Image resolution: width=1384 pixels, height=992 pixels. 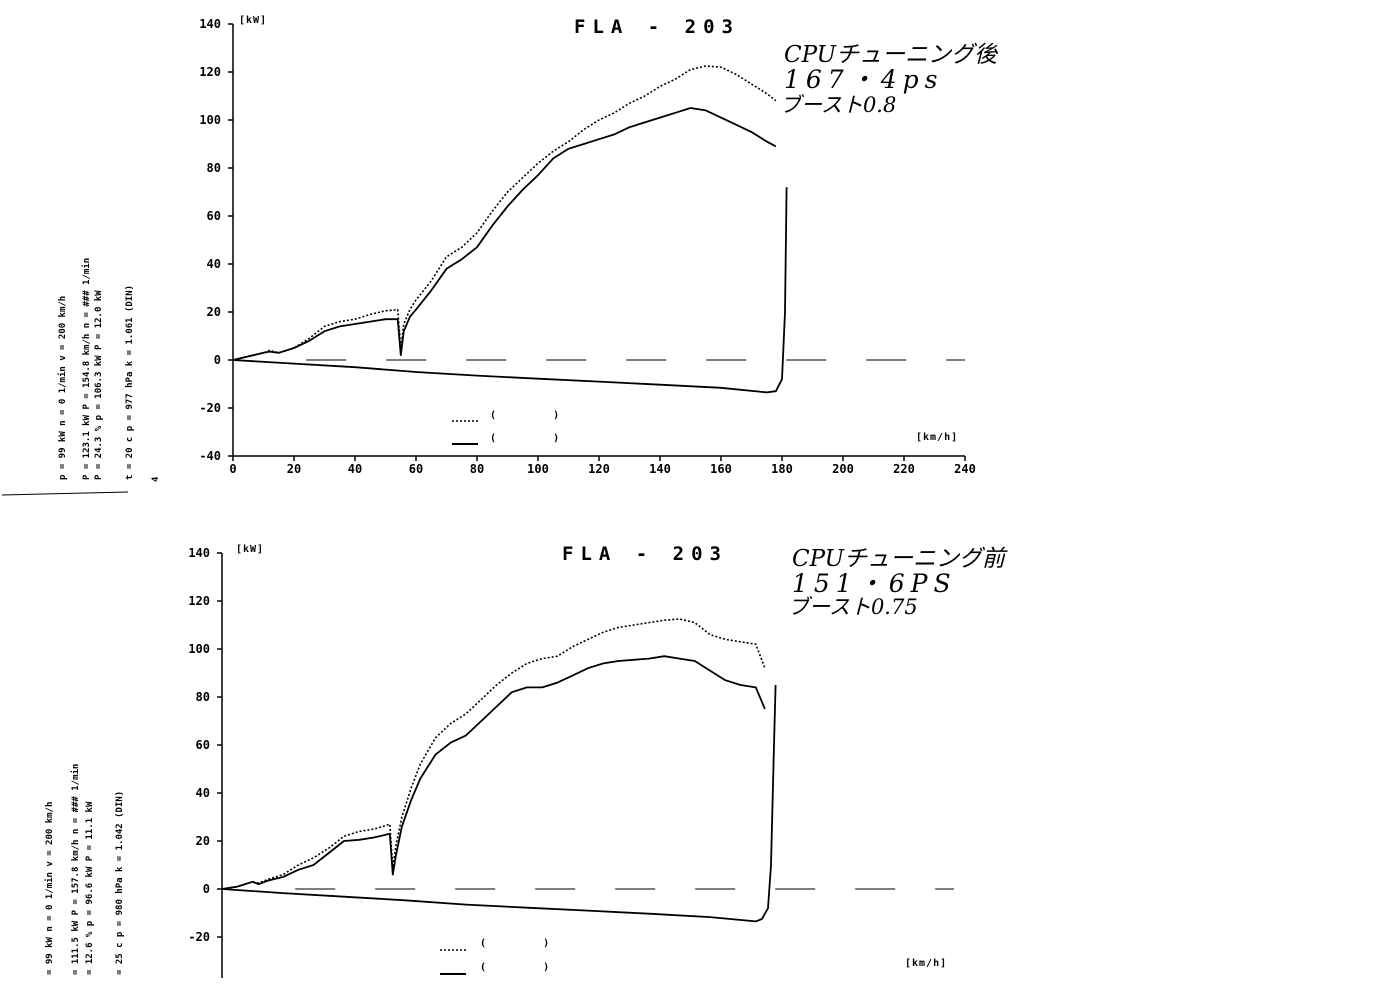 I want to click on chart-2-y-tick: 120, so click(x=199, y=601).